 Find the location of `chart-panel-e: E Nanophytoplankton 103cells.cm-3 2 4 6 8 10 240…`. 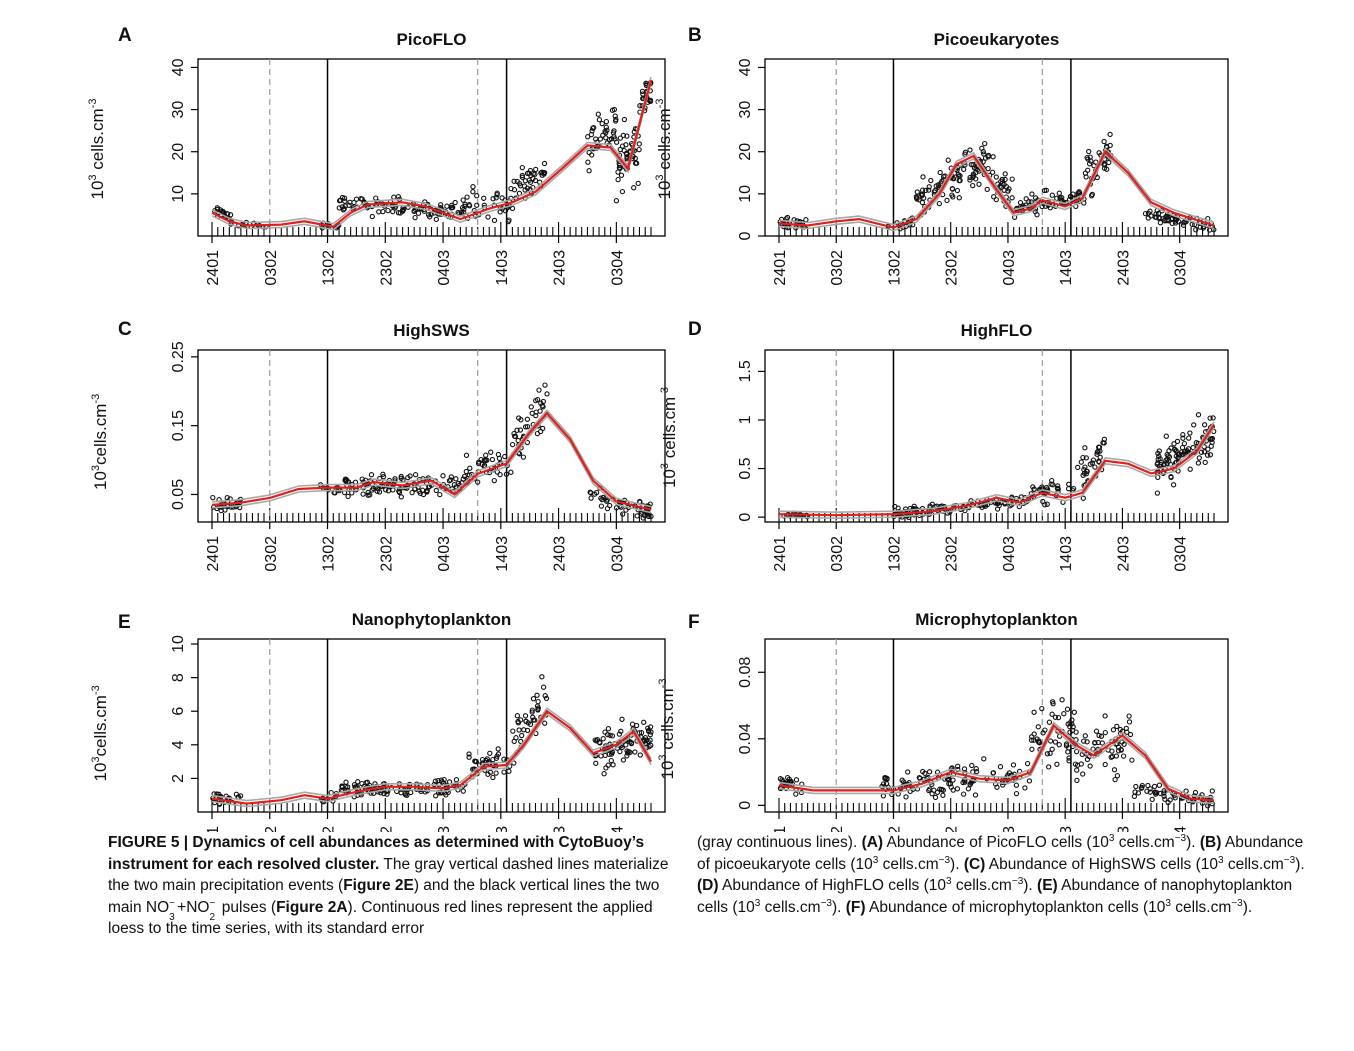

chart-panel-e: E Nanophytoplankton 103cells.cm-3 2 4 6 8 10 240… is located at coordinates (378, 721).